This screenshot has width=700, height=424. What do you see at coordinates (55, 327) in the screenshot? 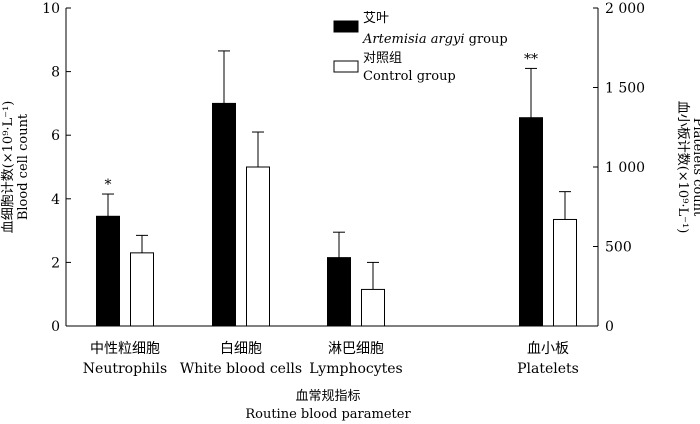
I see `left-tick-label: 0` at bounding box center [55, 327].